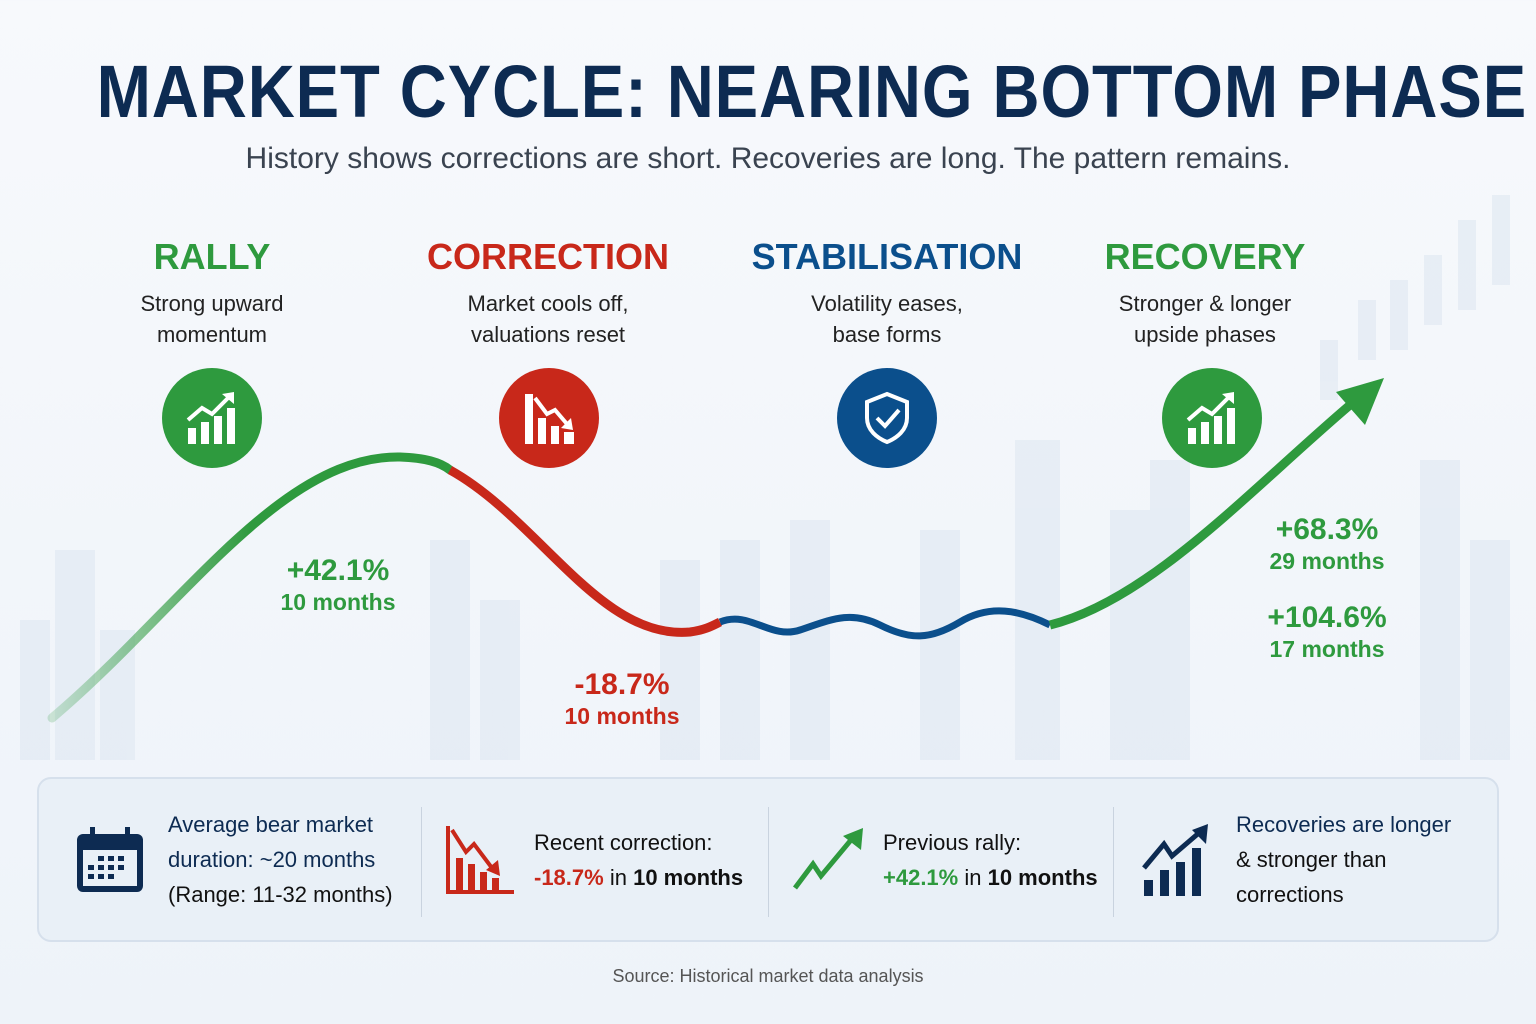 The image size is (1536, 1024). What do you see at coordinates (688, 877) in the screenshot?
I see `correction-duration: 10 months` at bounding box center [688, 877].